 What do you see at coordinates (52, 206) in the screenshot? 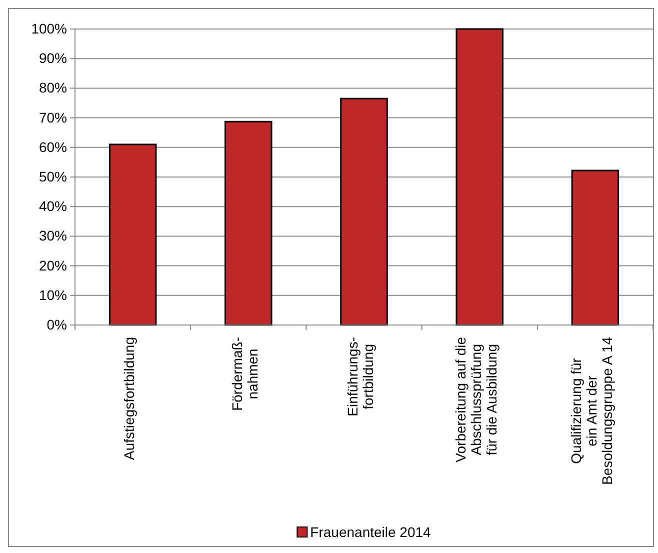
I see `y-tick-label: 40%` at bounding box center [52, 206].